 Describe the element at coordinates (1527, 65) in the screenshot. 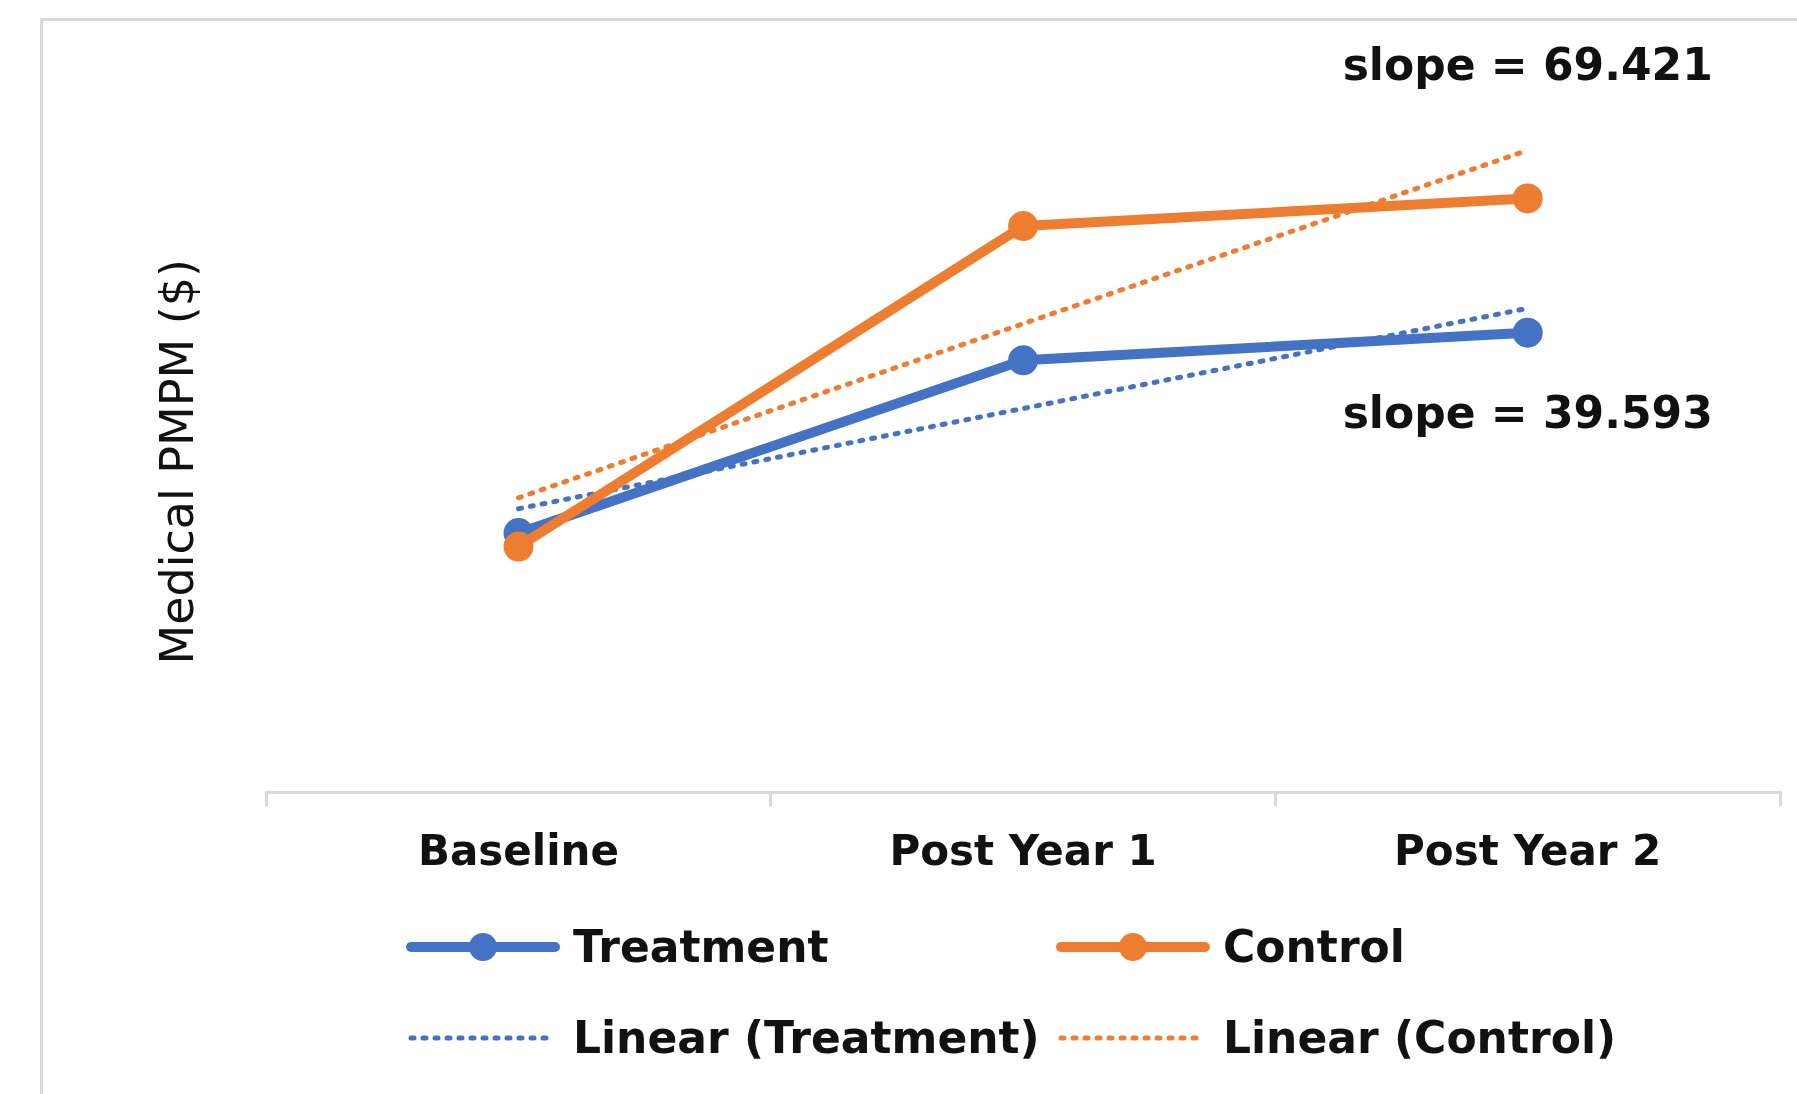

I see `annotation: slope = 69.421` at that location.